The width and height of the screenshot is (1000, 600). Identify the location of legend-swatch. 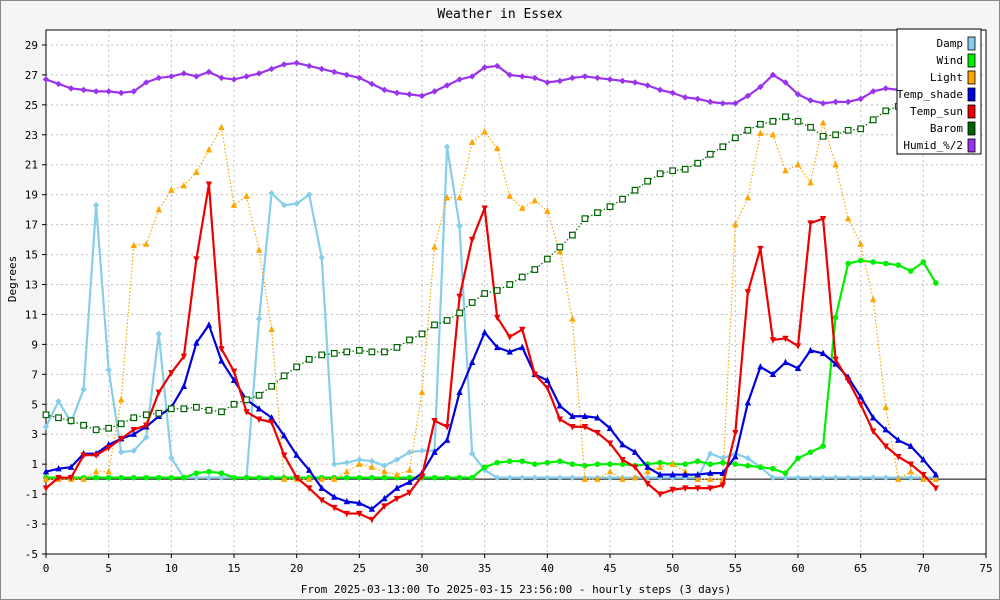
(971, 94).